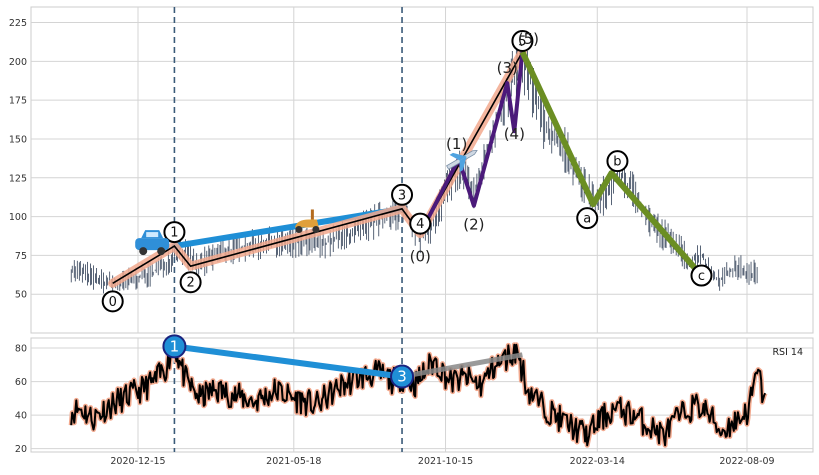  What do you see at coordinates (514, 134) in the screenshot?
I see `subwave-label: (4)` at bounding box center [514, 134].